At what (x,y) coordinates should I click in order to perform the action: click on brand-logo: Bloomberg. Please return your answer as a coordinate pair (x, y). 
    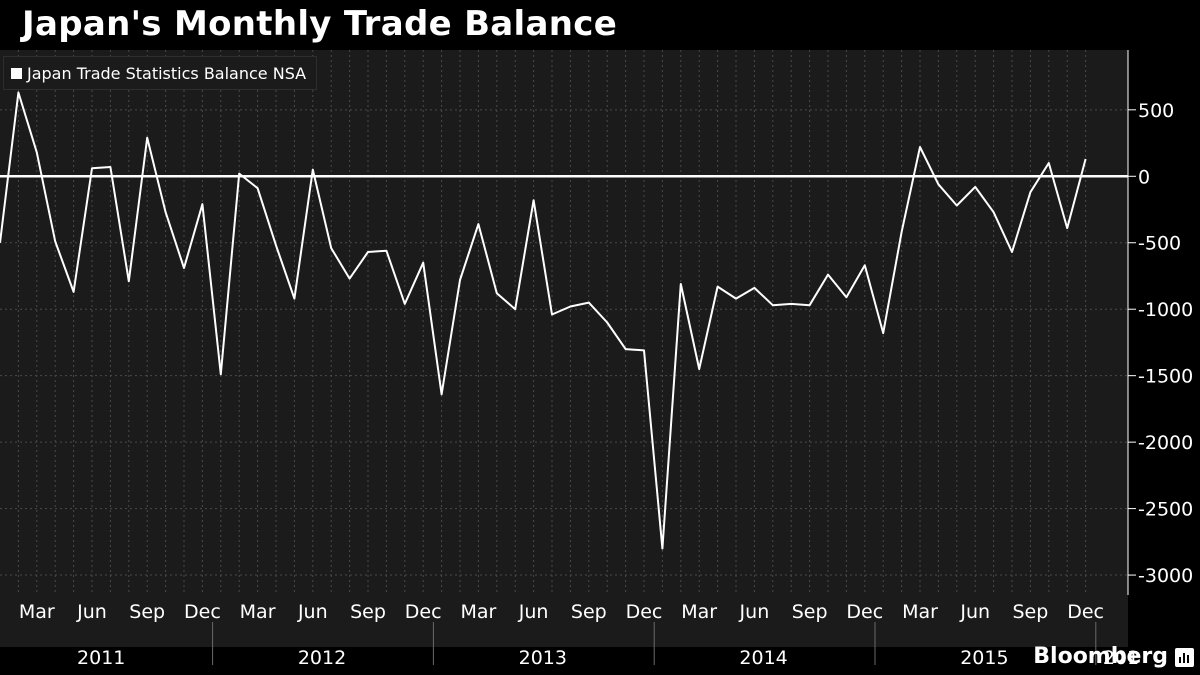
    Looking at the image, I should click on (1100, 656).